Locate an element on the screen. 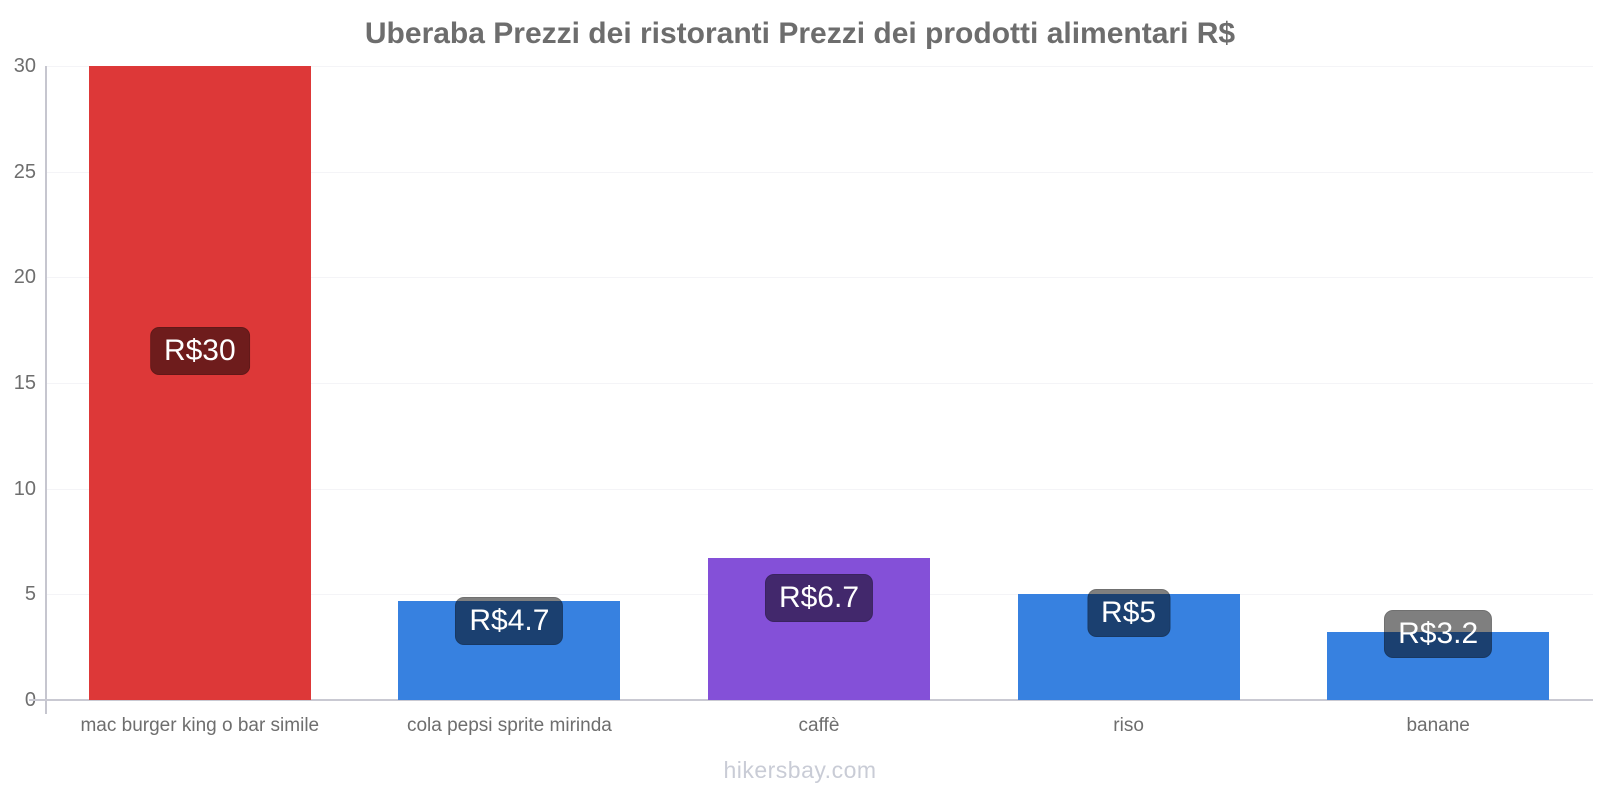  y-axis-tick-label: 30 is located at coordinates (24, 66).